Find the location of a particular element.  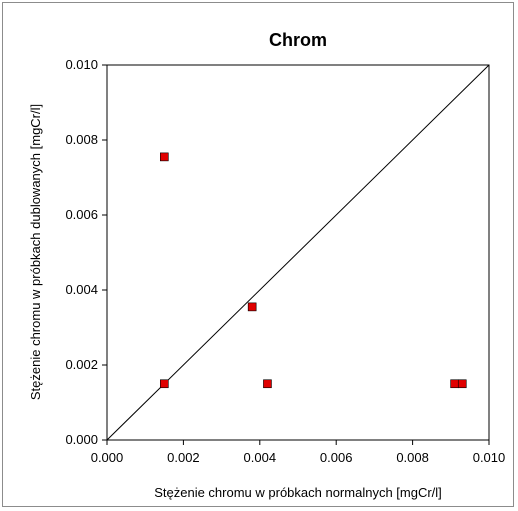

y-tick-label: 0.006 is located at coordinates (81, 214).